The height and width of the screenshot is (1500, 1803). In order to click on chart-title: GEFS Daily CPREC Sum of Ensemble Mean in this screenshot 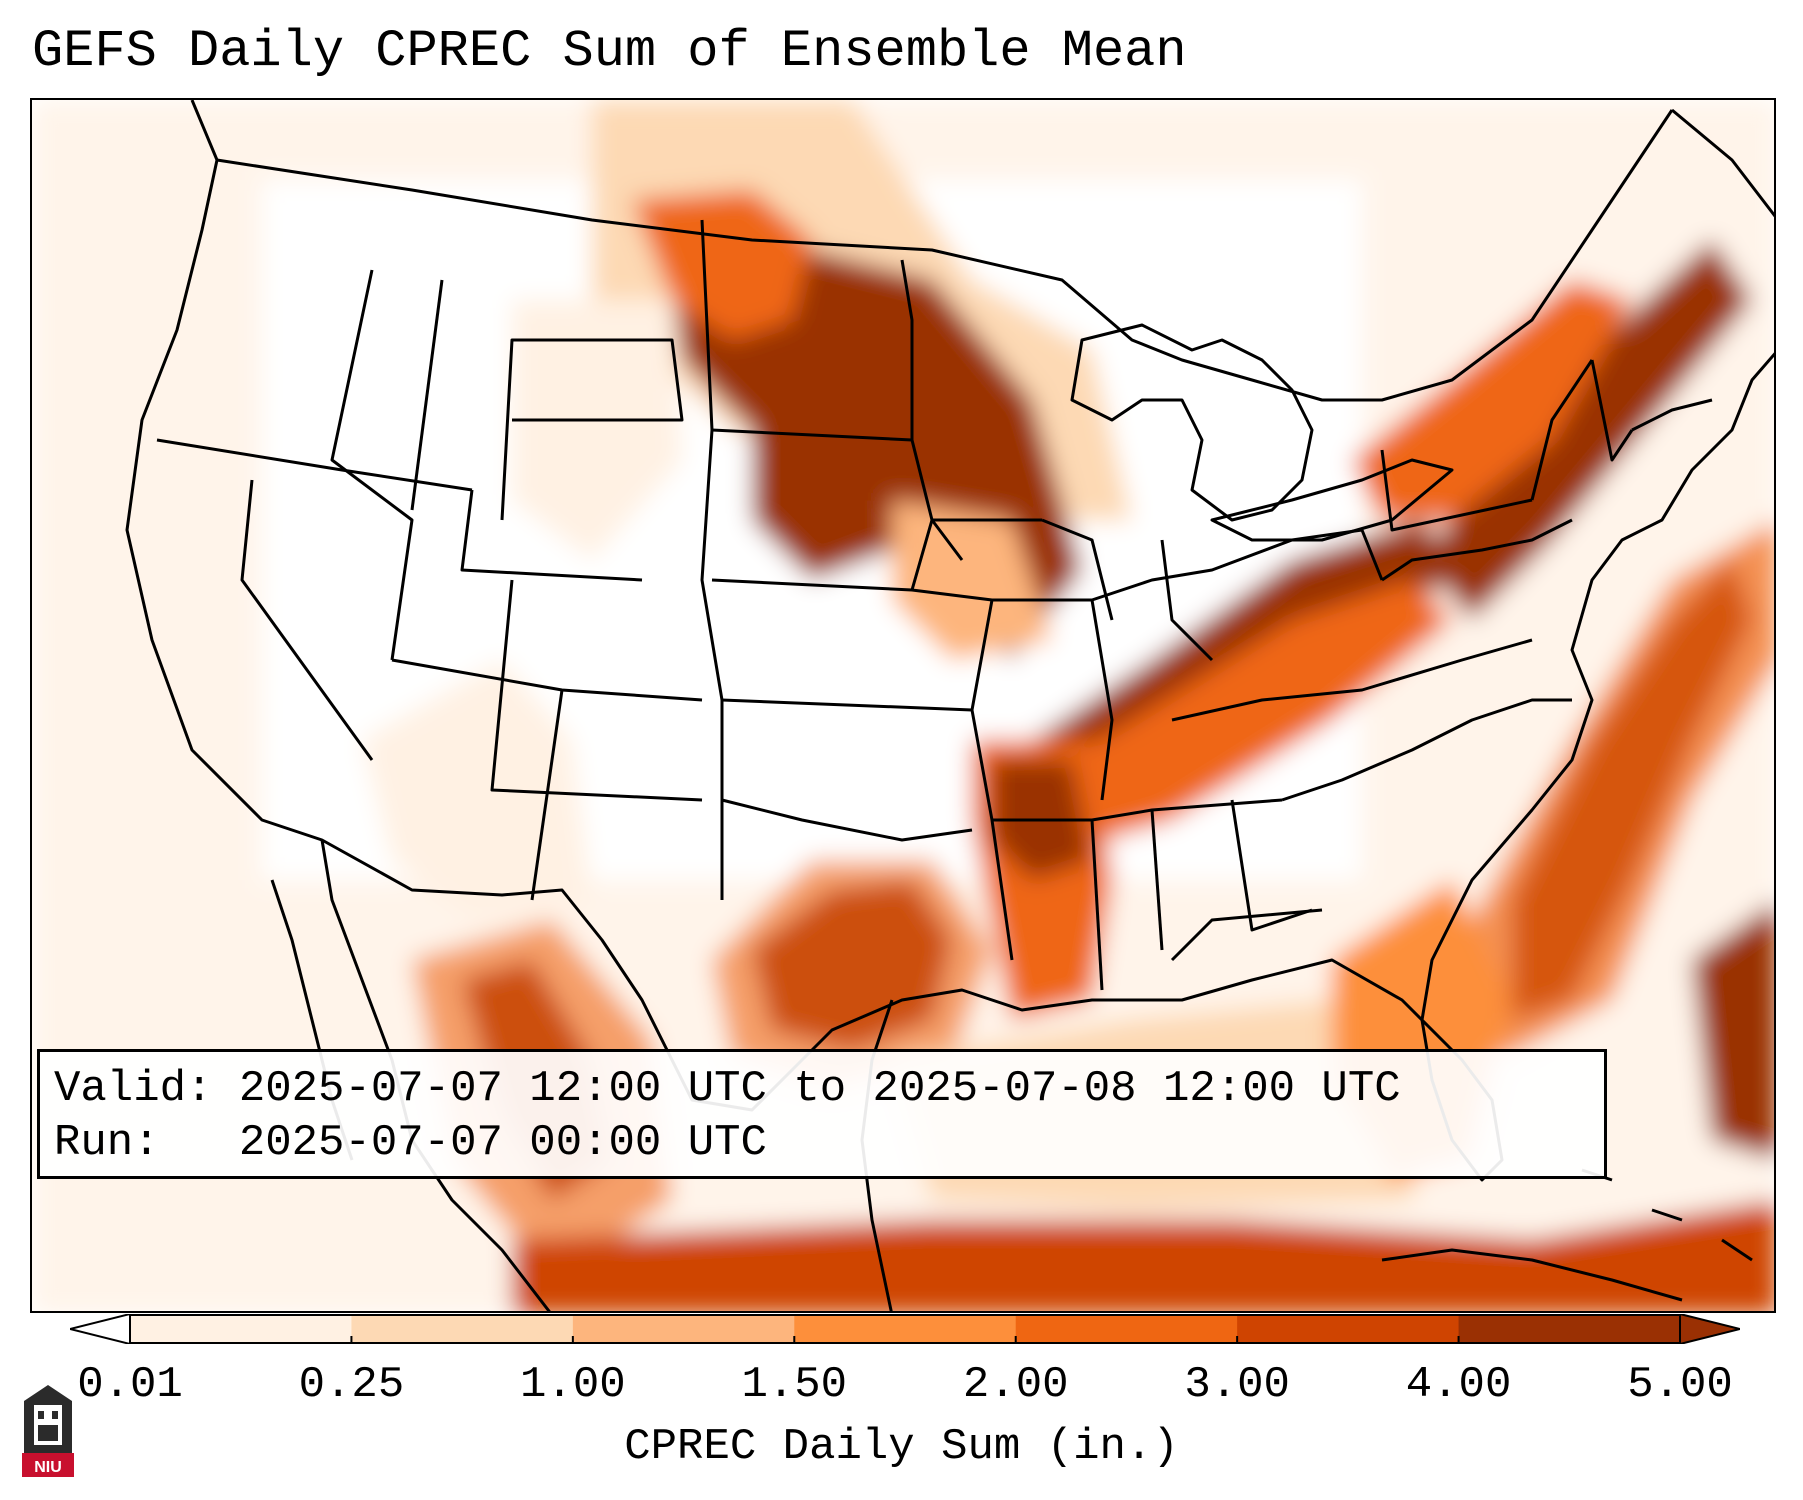, I will do `click(609, 51)`.